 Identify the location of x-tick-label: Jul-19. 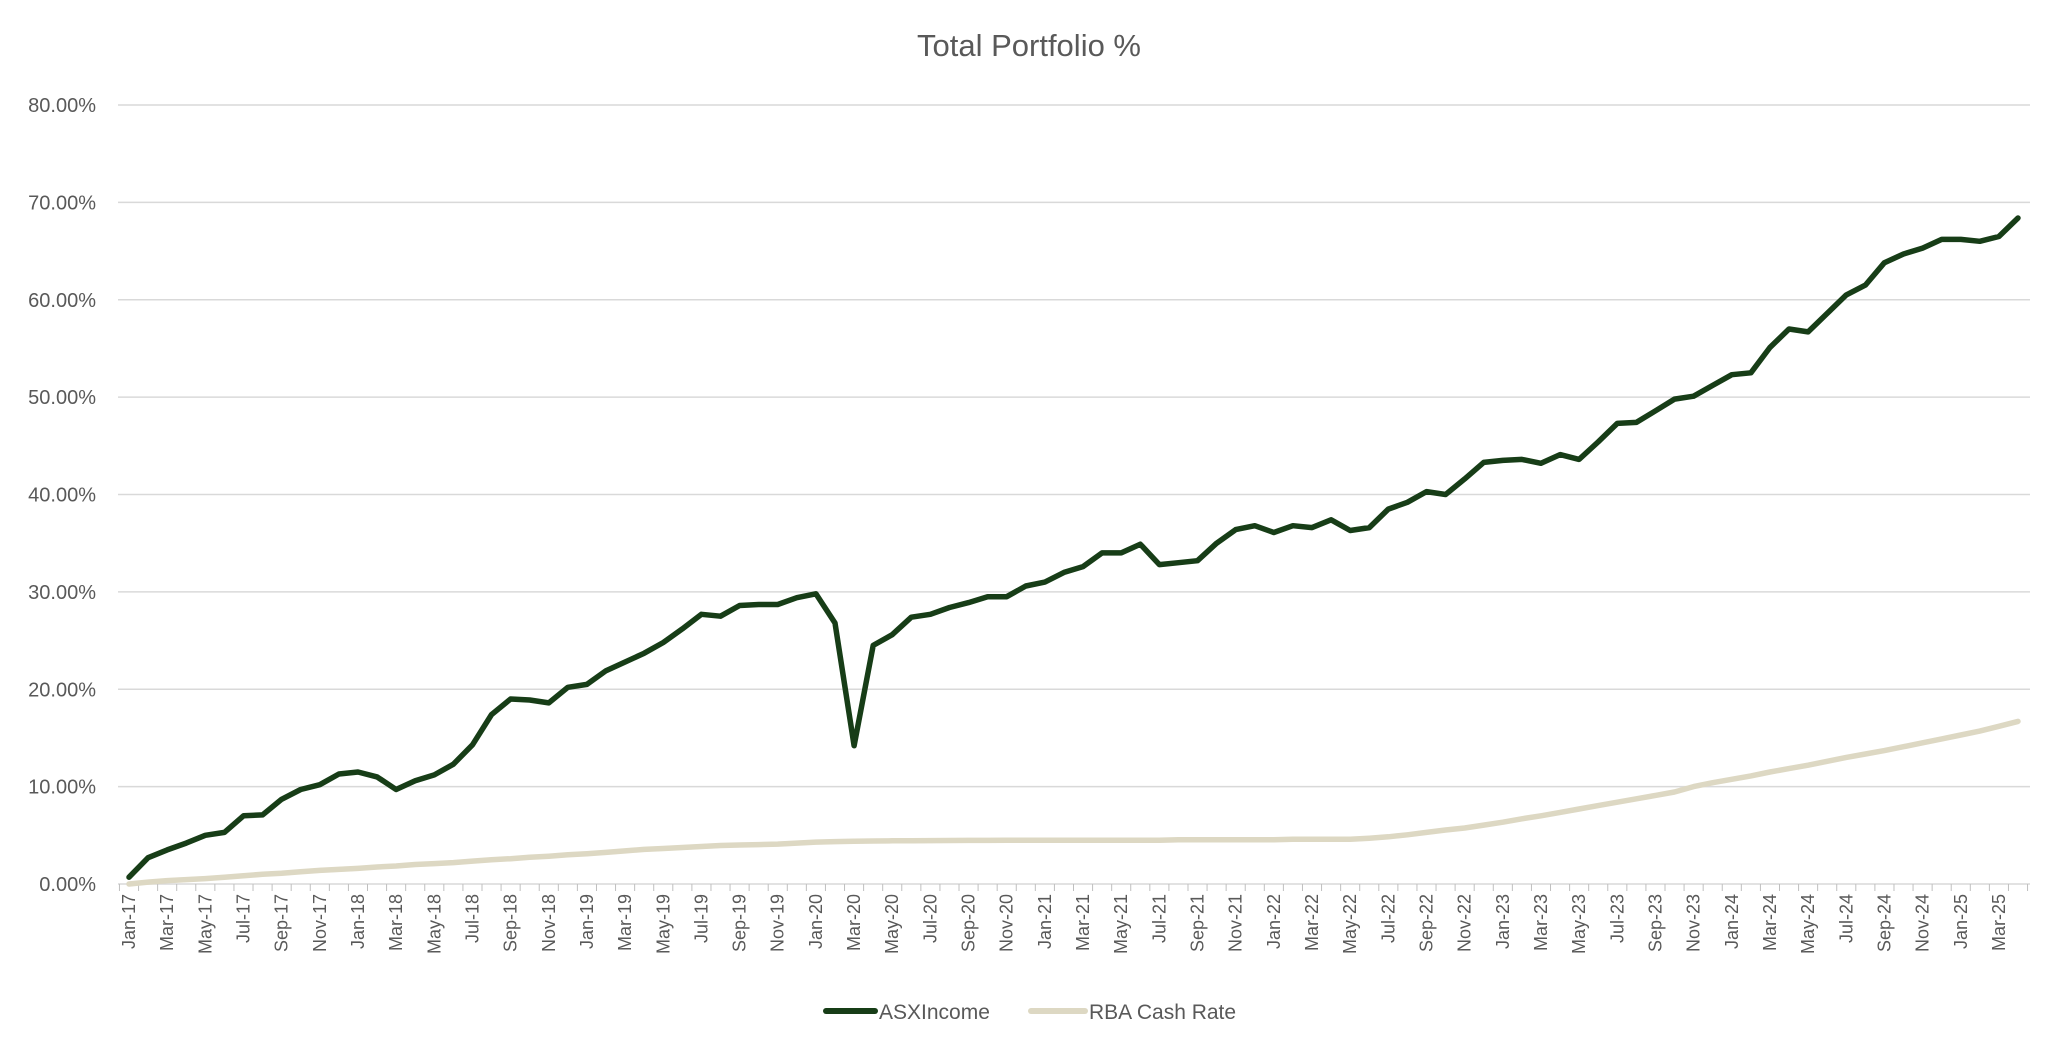
(701, 918).